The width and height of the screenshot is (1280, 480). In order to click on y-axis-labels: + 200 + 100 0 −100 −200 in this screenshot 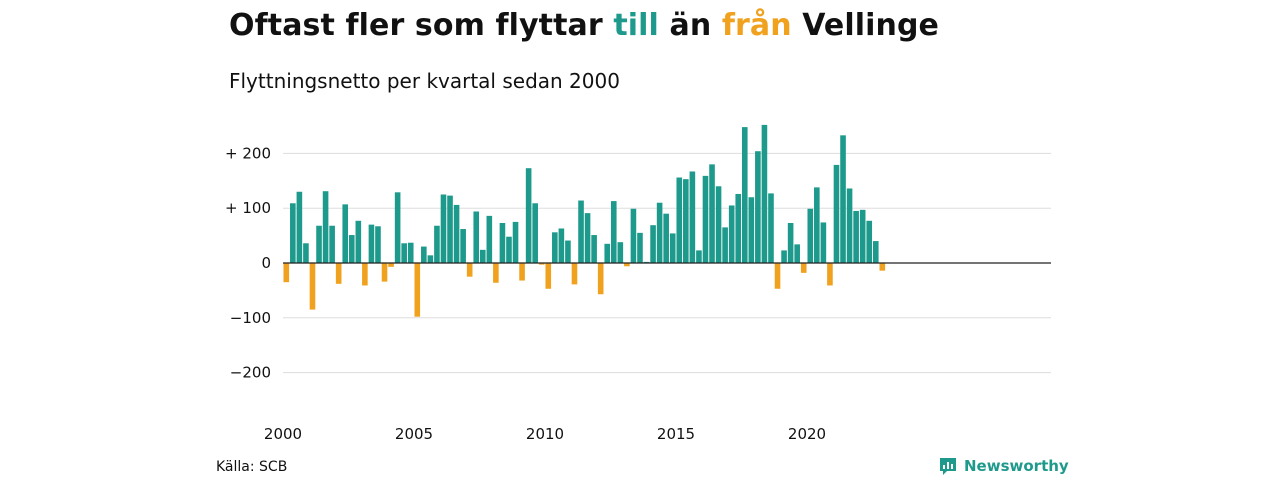, I will do `click(248, 262)`.